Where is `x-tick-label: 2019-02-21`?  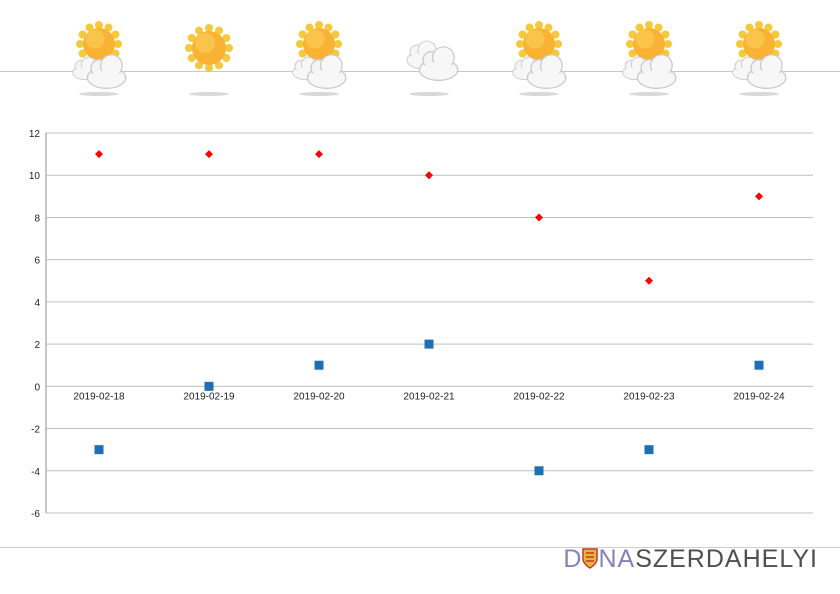 x-tick-label: 2019-02-21 is located at coordinates (429, 396).